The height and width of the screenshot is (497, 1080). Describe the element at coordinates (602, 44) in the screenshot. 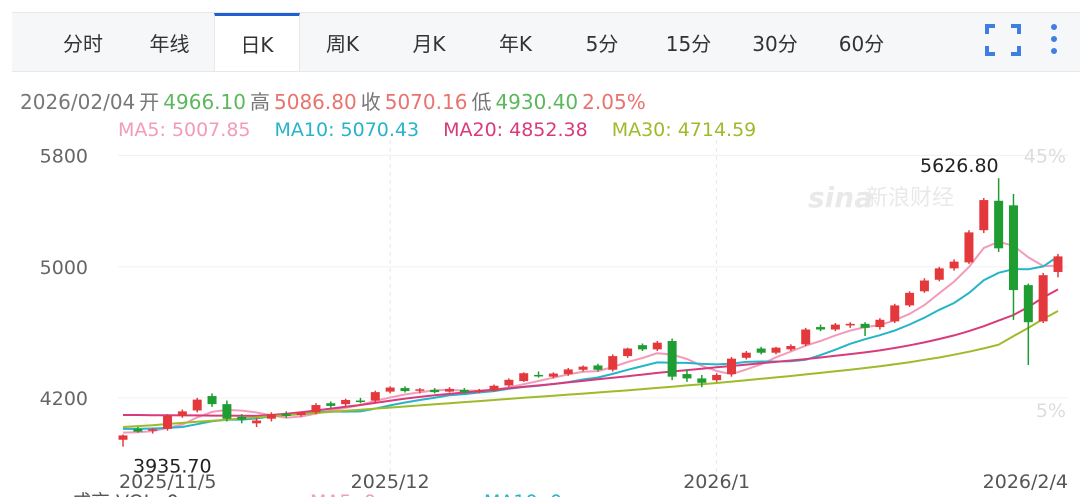

I see `period-tab: 5分` at that location.